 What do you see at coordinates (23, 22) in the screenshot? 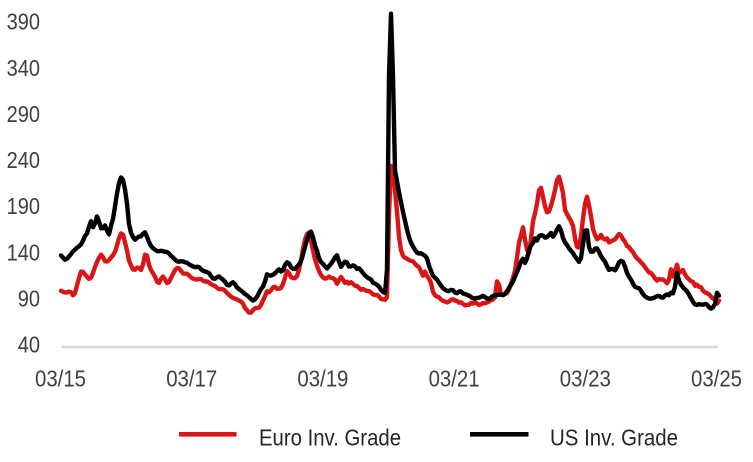
I see `svg-text: 390` at bounding box center [23, 22].